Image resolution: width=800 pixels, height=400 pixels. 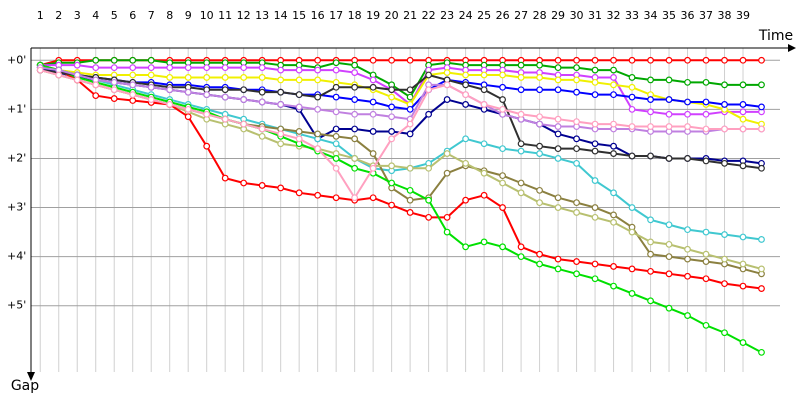 I want to click on x-tick-label: 34, so click(x=651, y=15).